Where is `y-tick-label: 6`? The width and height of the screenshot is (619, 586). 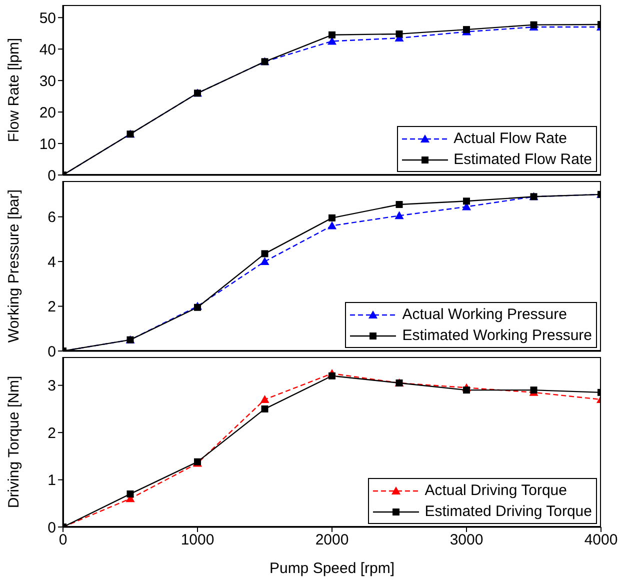
y-tick-label: 6 is located at coordinates (52, 217).